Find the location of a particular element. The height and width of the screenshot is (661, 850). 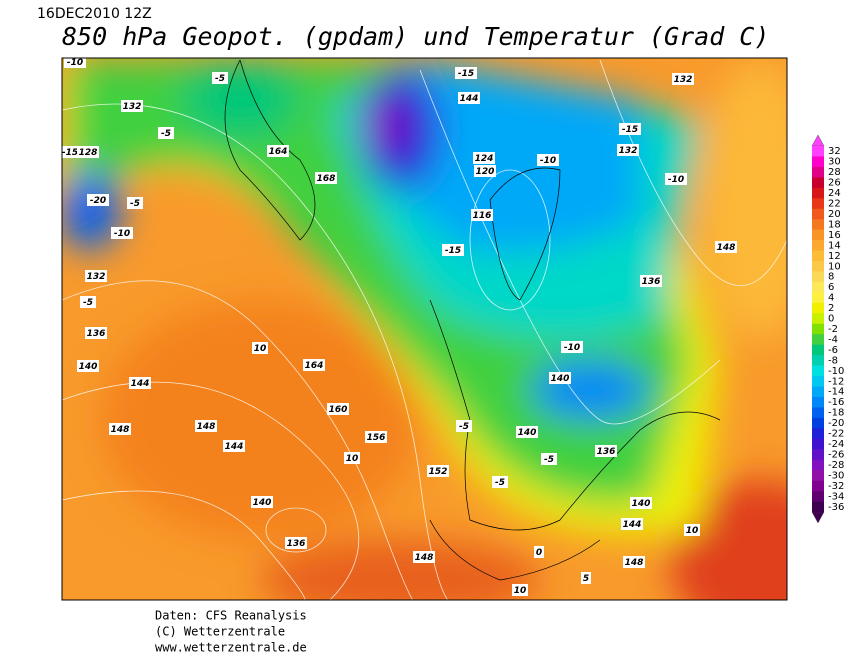

colorbar-label: -4 is located at coordinates (833, 339).